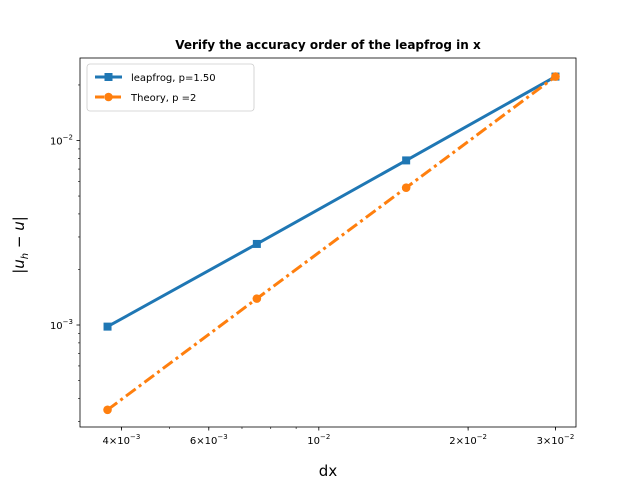  Describe the element at coordinates (318, 440) in the screenshot. I see `x-tick-label: 10−2` at that location.